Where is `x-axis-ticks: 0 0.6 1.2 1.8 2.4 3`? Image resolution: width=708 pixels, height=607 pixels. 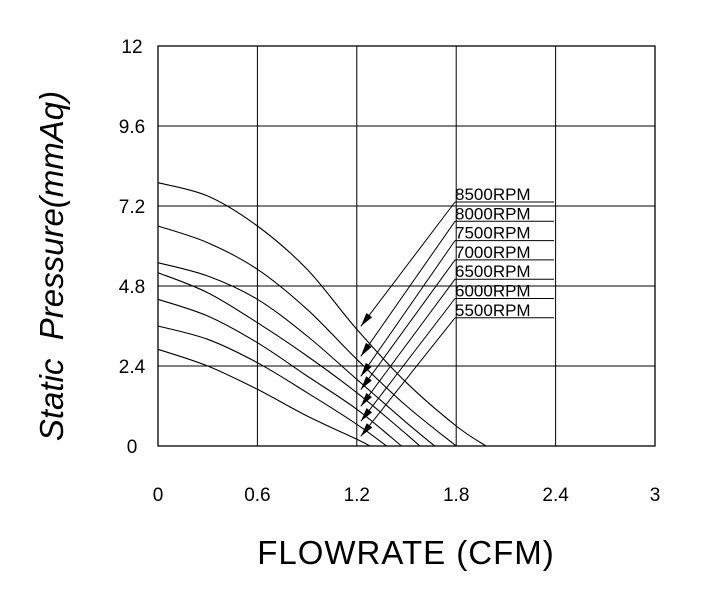
x-axis-ticks: 0 0.6 1.2 1.8 2.4 3 is located at coordinates (407, 495).